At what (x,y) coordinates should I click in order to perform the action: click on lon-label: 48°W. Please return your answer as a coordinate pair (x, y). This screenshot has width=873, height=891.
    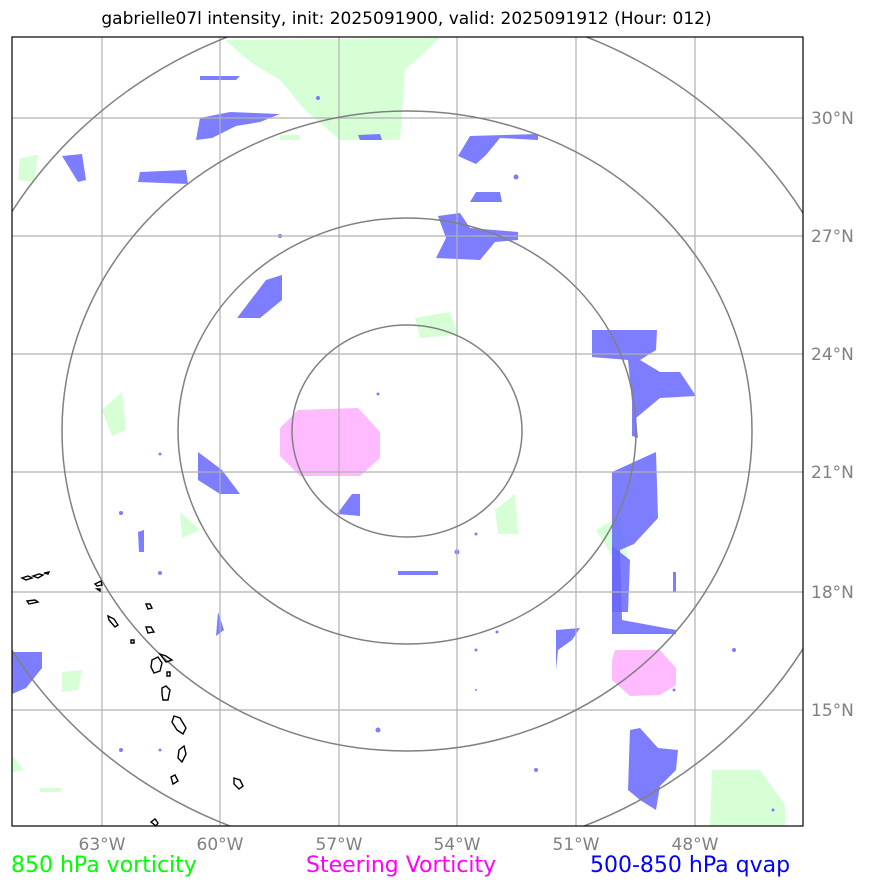
    Looking at the image, I should click on (695, 845).